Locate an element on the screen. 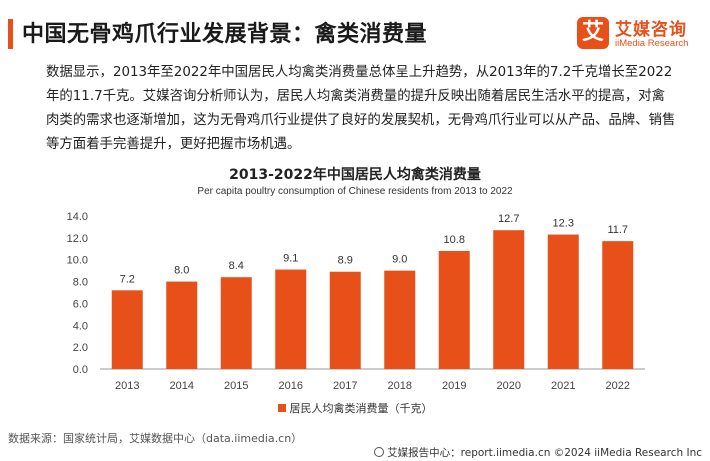  iimedia-logo: 艾 艾媒咨询 iiMedia Research is located at coordinates (641, 35).